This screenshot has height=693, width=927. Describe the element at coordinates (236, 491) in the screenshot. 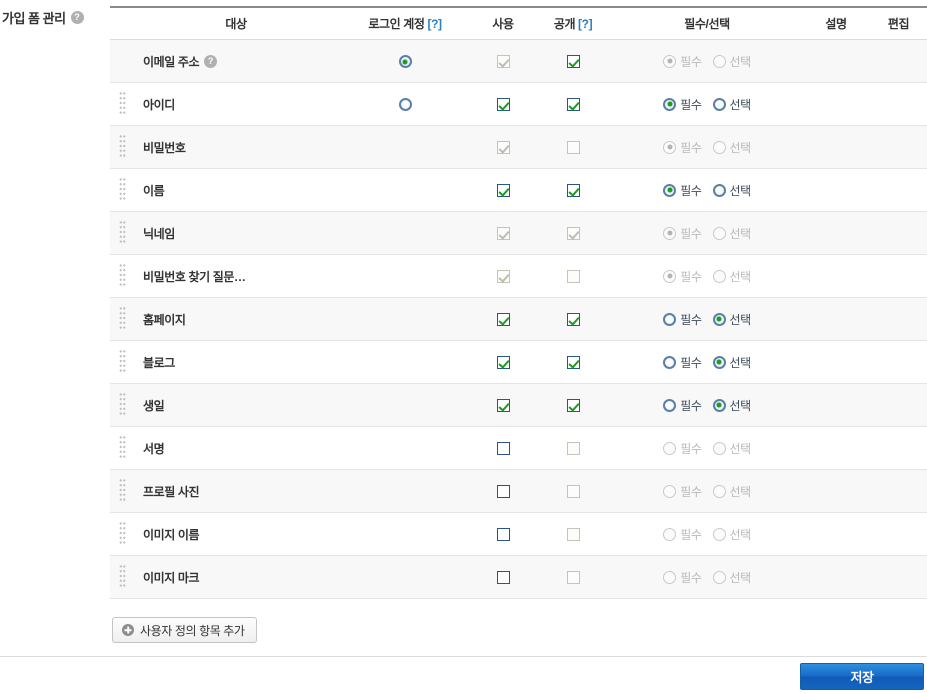

I see `field-name-cell: 프로필 사진` at that location.